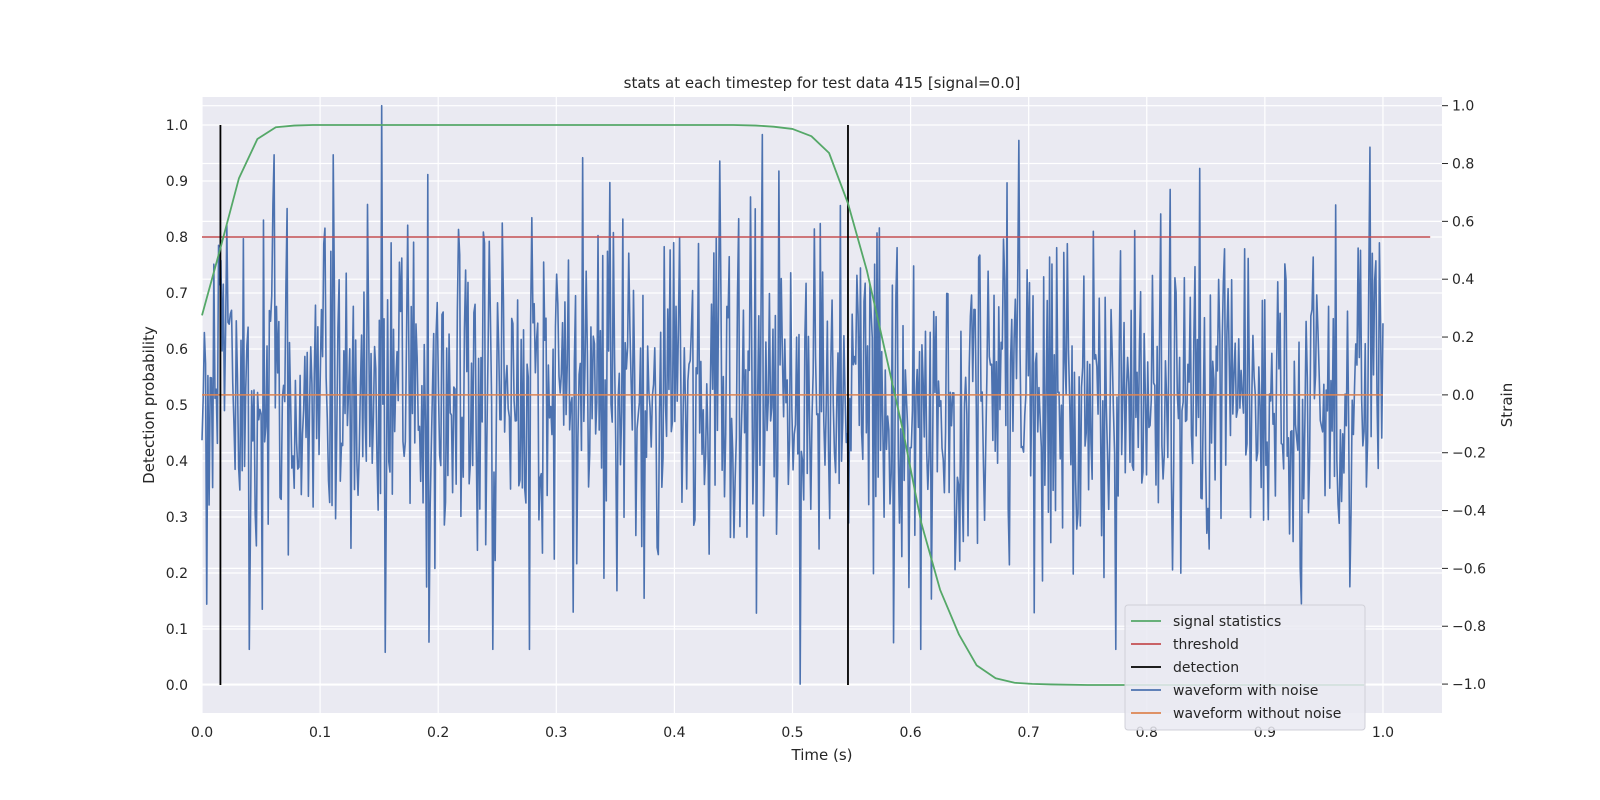 The height and width of the screenshot is (800, 1600). Describe the element at coordinates (177, 238) in the screenshot. I see `y-tick-label-left: 0.8` at that location.